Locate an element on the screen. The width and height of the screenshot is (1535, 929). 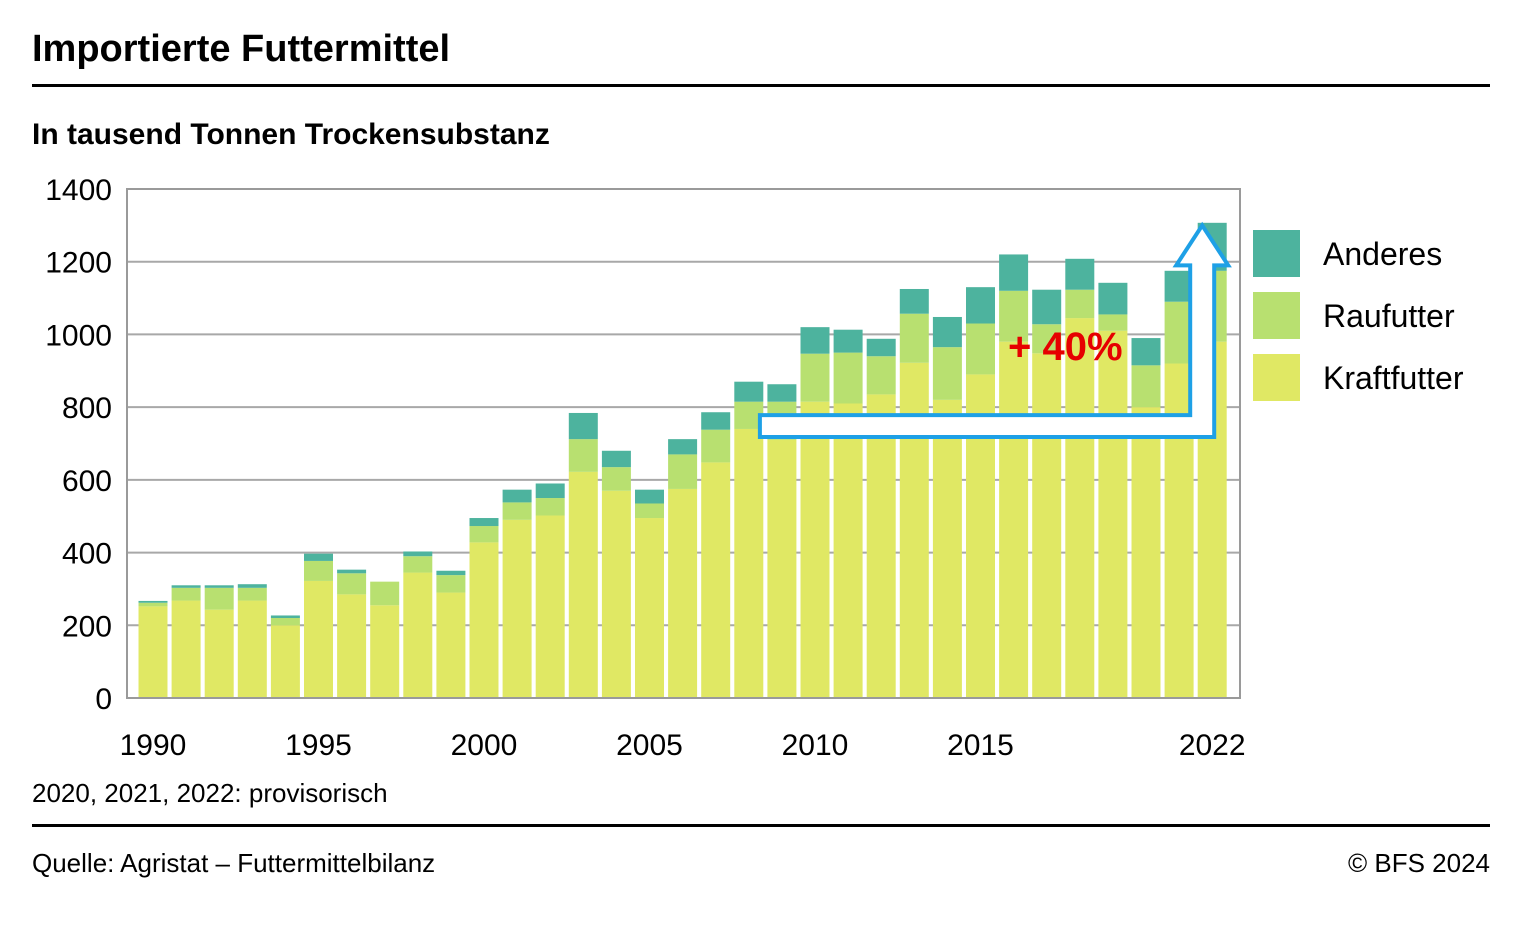
bar-anderes-2012 is located at coordinates (881, 347).